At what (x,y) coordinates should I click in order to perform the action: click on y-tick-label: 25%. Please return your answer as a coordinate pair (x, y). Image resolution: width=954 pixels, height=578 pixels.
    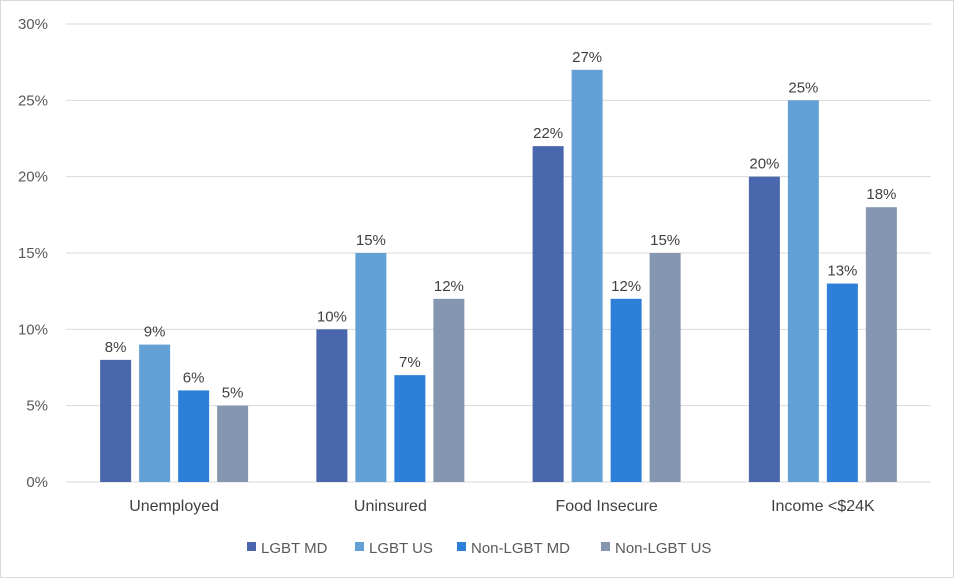
    Looking at the image, I should click on (33, 100).